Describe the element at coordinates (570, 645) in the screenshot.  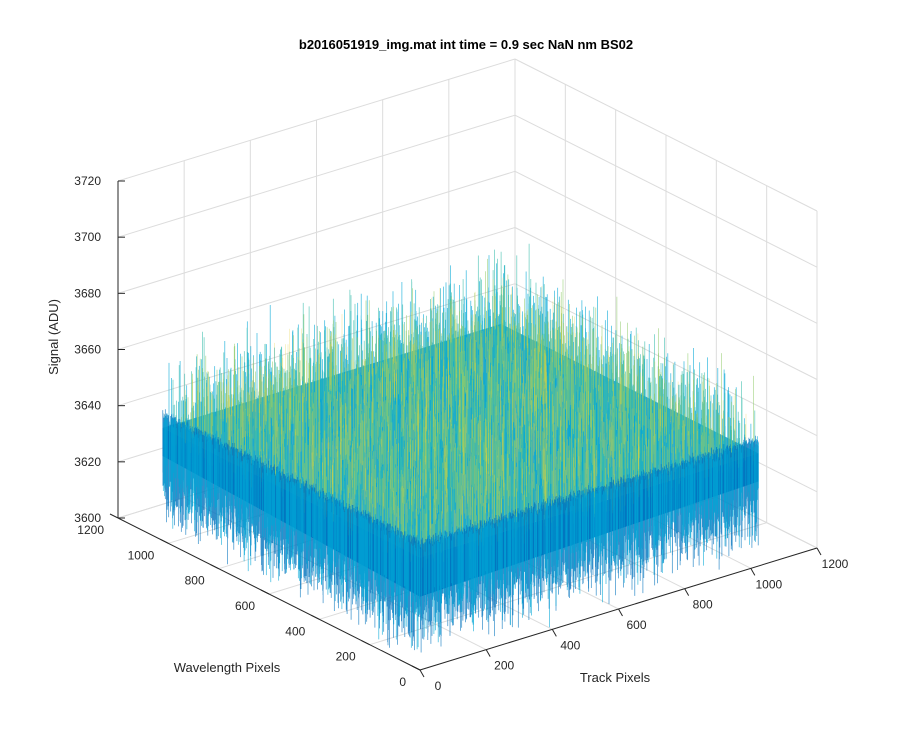
I see `x-tick-label: 400` at that location.